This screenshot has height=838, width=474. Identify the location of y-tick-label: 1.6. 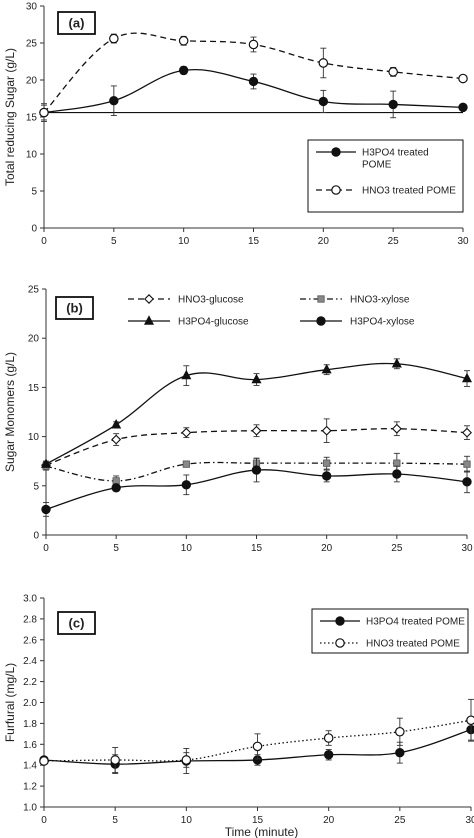
(30, 745).